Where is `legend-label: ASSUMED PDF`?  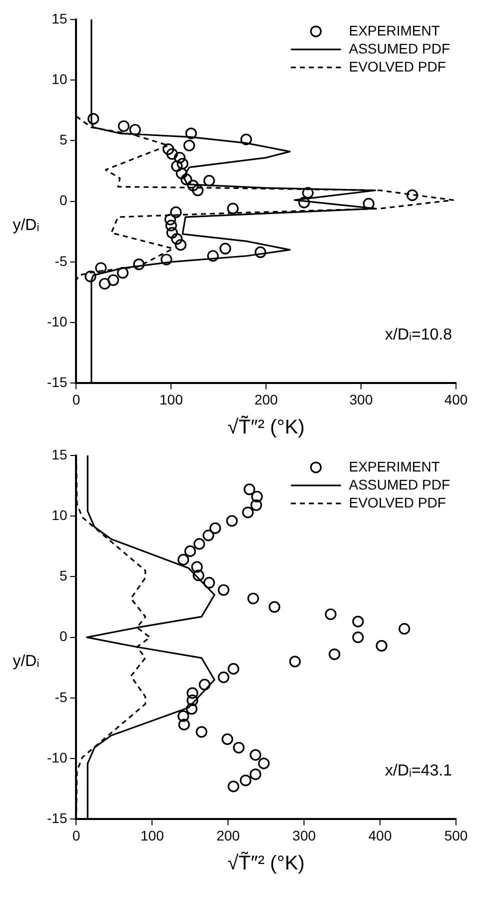 legend-label: ASSUMED PDF is located at coordinates (399, 484).